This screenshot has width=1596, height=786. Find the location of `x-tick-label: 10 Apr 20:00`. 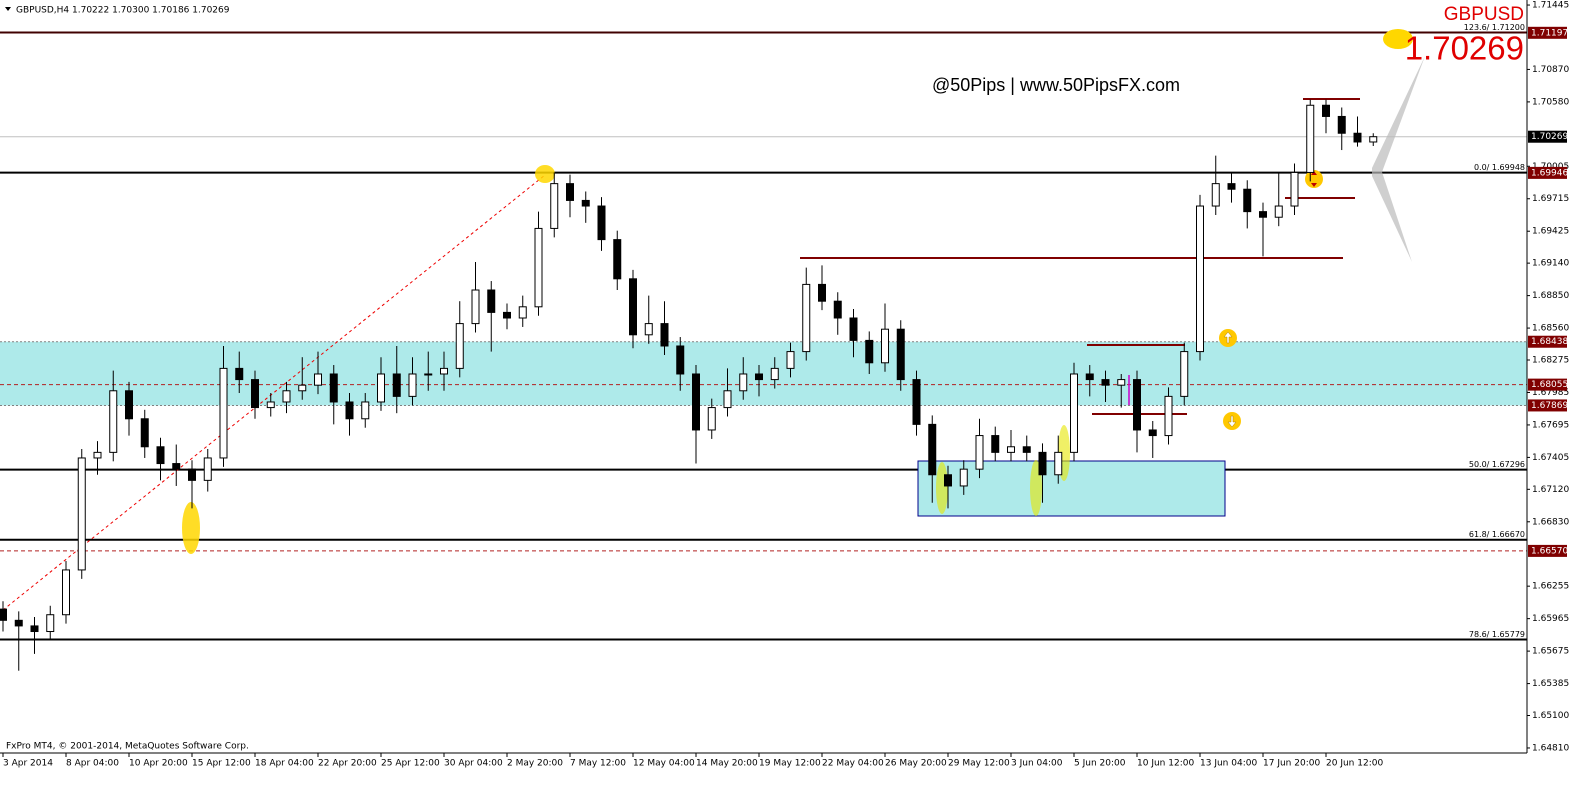

x-tick-label: 10 Apr 20:00 is located at coordinates (158, 764).